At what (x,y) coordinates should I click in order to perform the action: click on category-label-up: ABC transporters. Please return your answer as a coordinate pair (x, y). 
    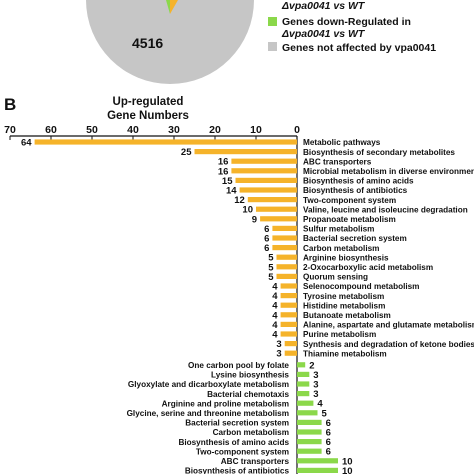
    Looking at the image, I should click on (337, 161).